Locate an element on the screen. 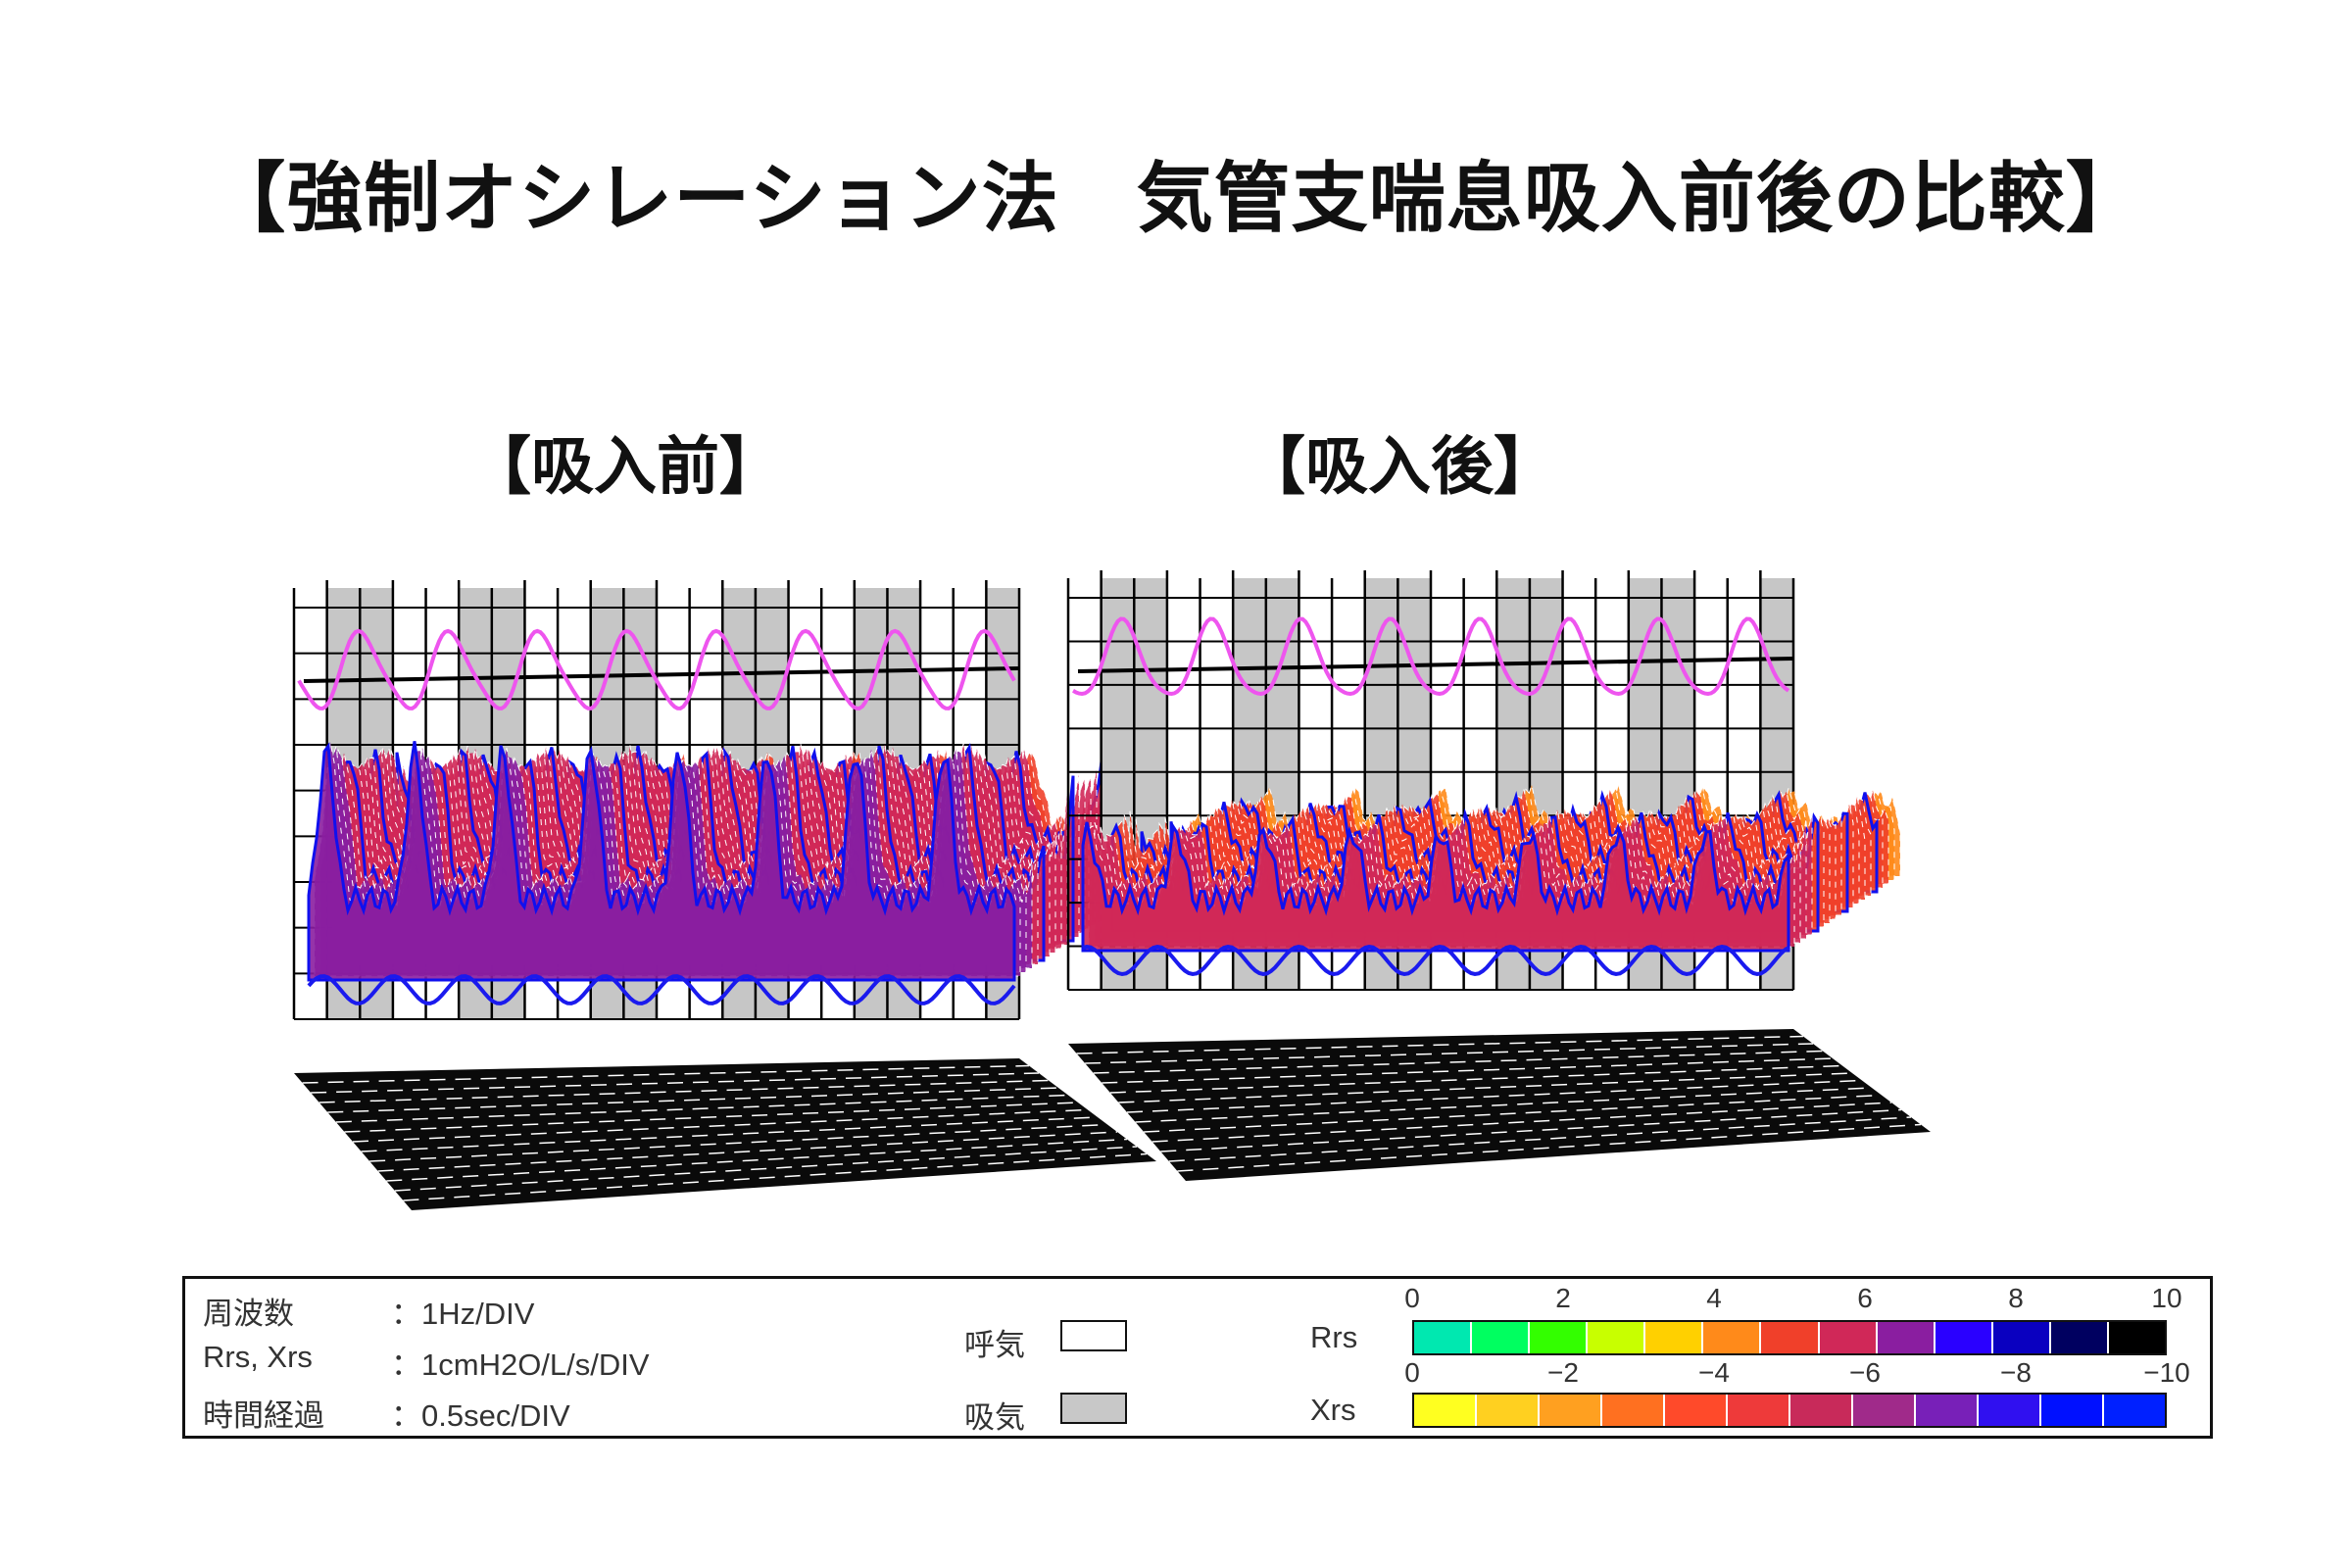 This screenshot has width=2352, height=1568. rrs-tick-label: 2 is located at coordinates (1563, 1298).